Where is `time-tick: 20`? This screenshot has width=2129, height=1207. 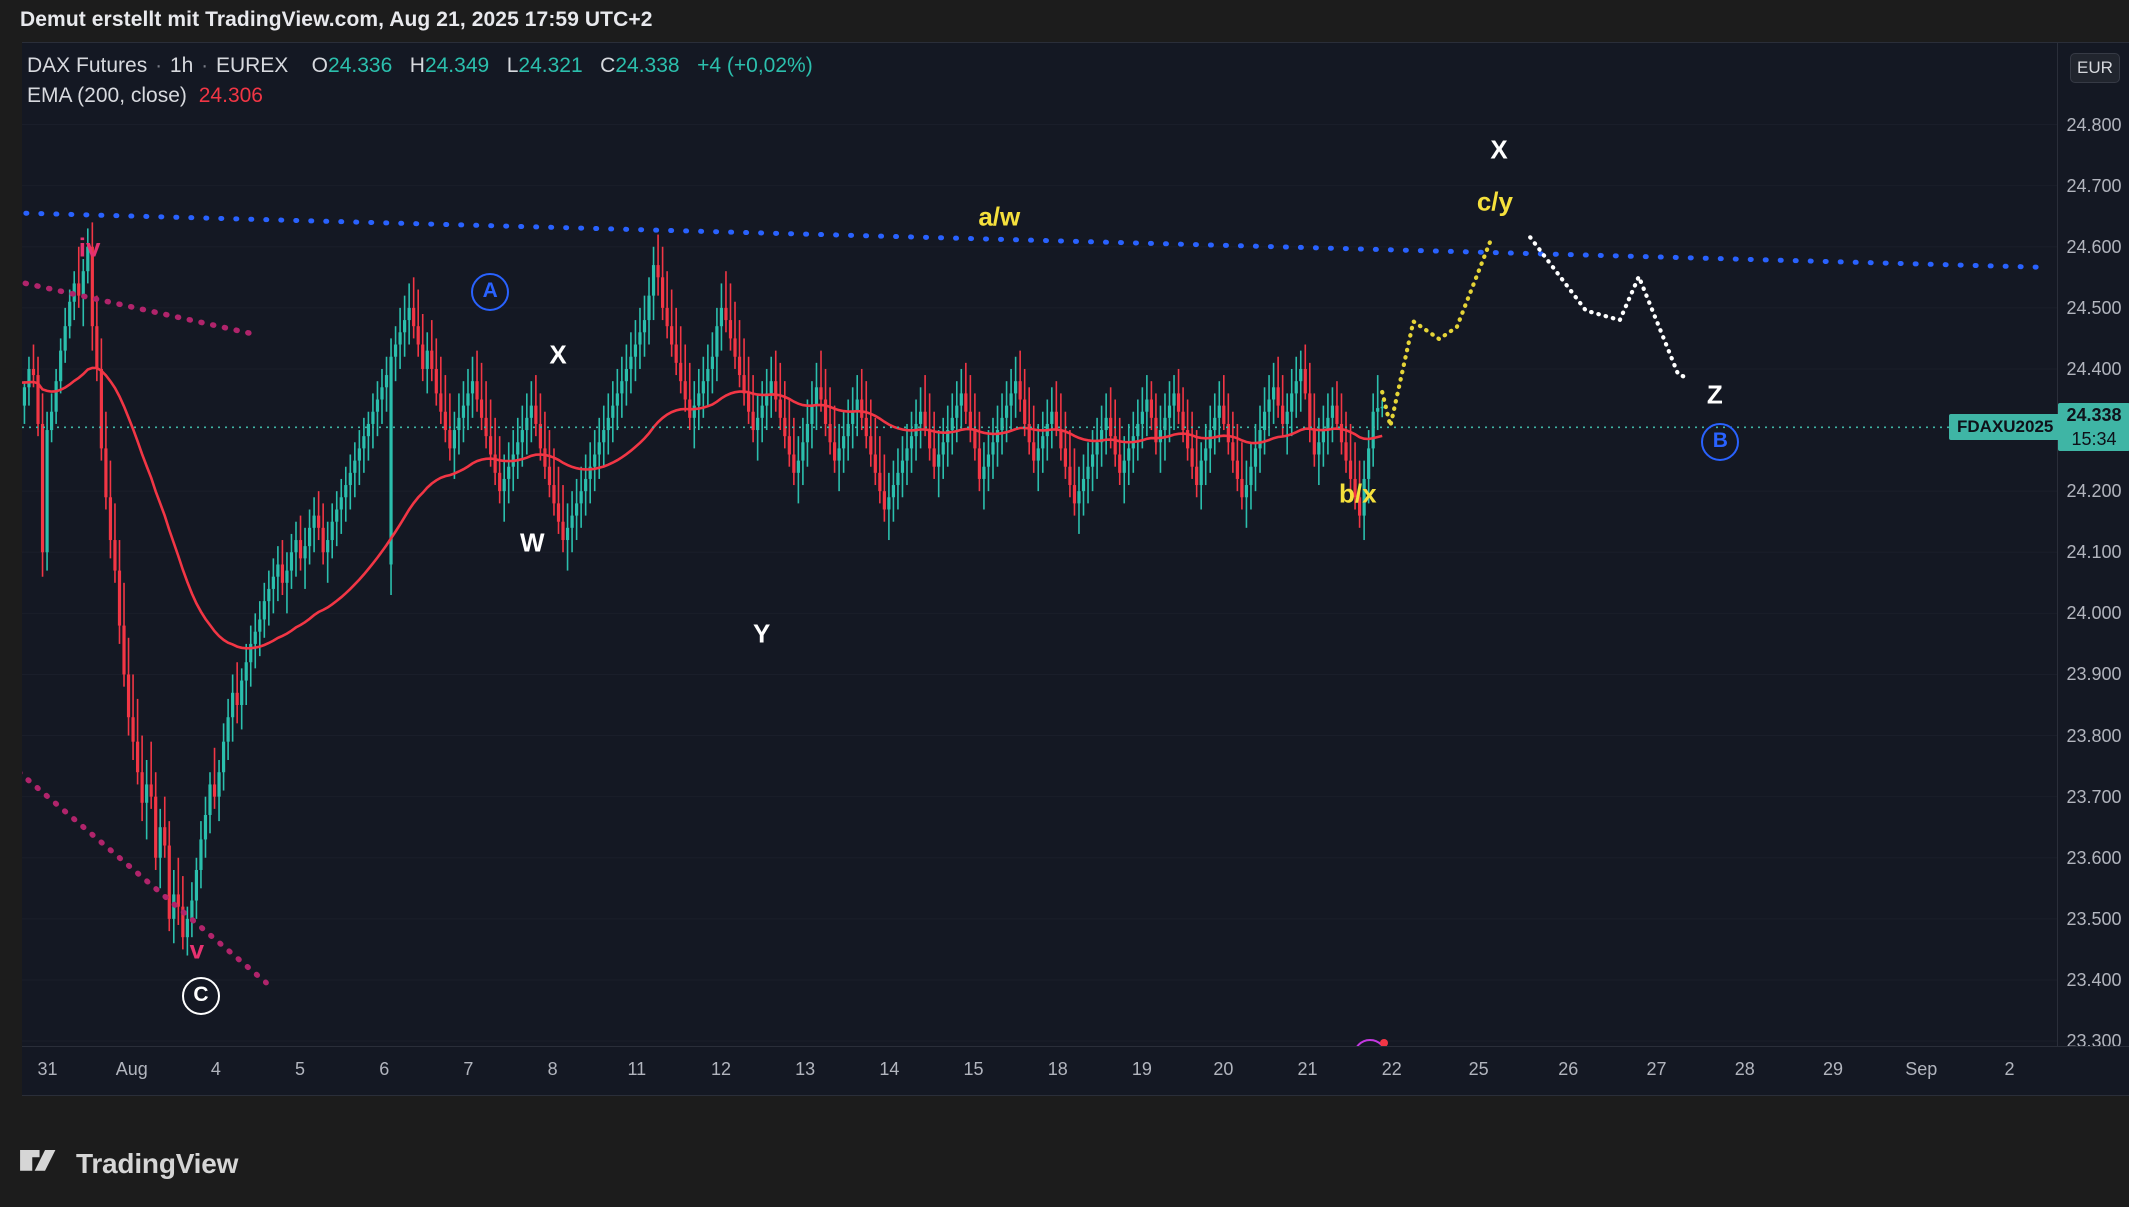 time-tick: 20 is located at coordinates (1223, 1069).